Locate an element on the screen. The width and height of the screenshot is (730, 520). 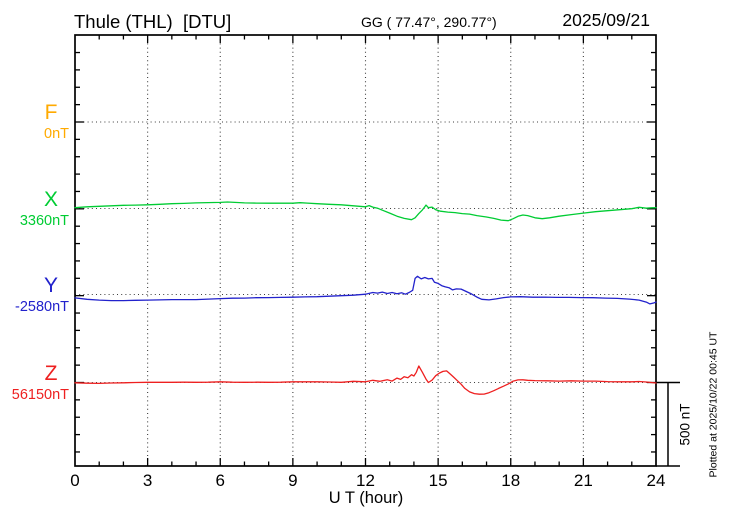
component-label-X: X is located at coordinates (50, 199).